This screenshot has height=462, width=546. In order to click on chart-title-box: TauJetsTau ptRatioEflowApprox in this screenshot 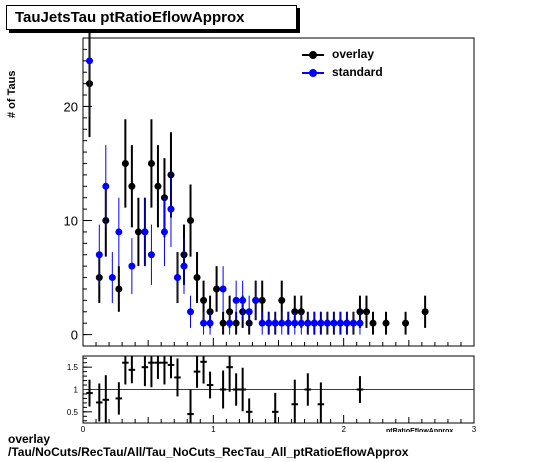, I will do `click(151, 17)`.